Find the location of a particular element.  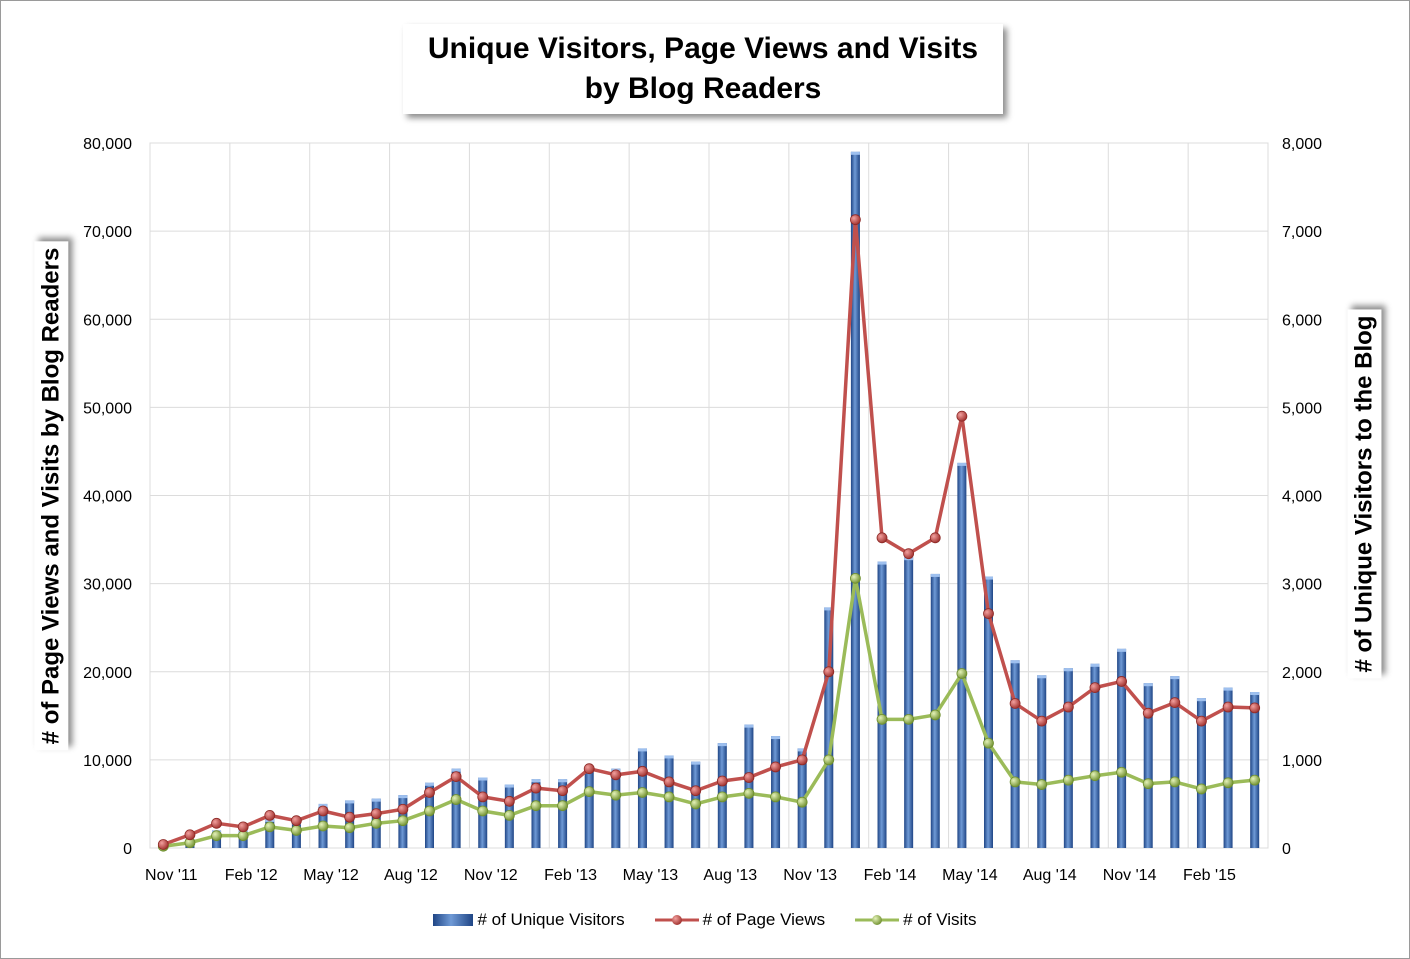

legend-line-swatch-visits is located at coordinates (877, 920).